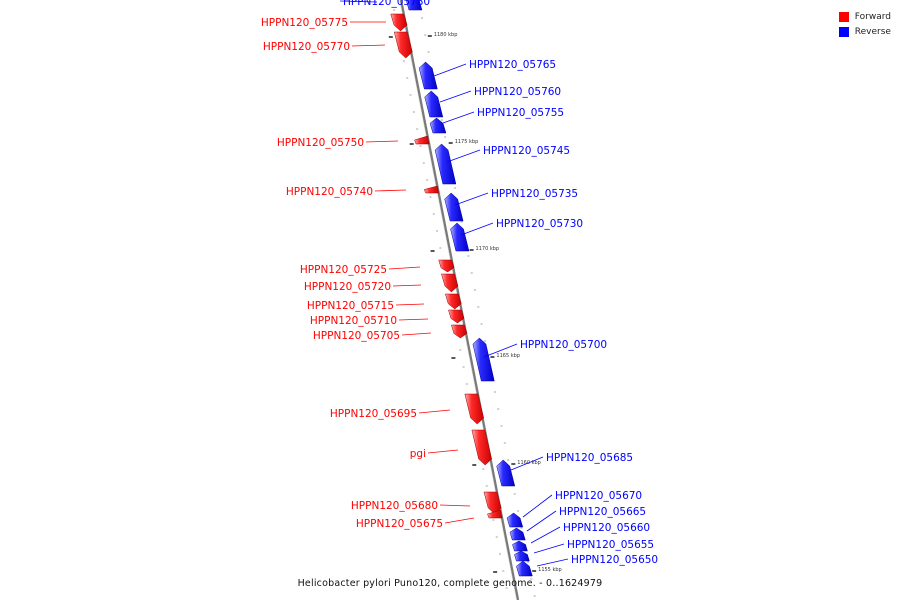  Describe the element at coordinates (350, 306) in the screenshot. I see `gene-label-hppn120_05715: HPPN120_05715` at that location.